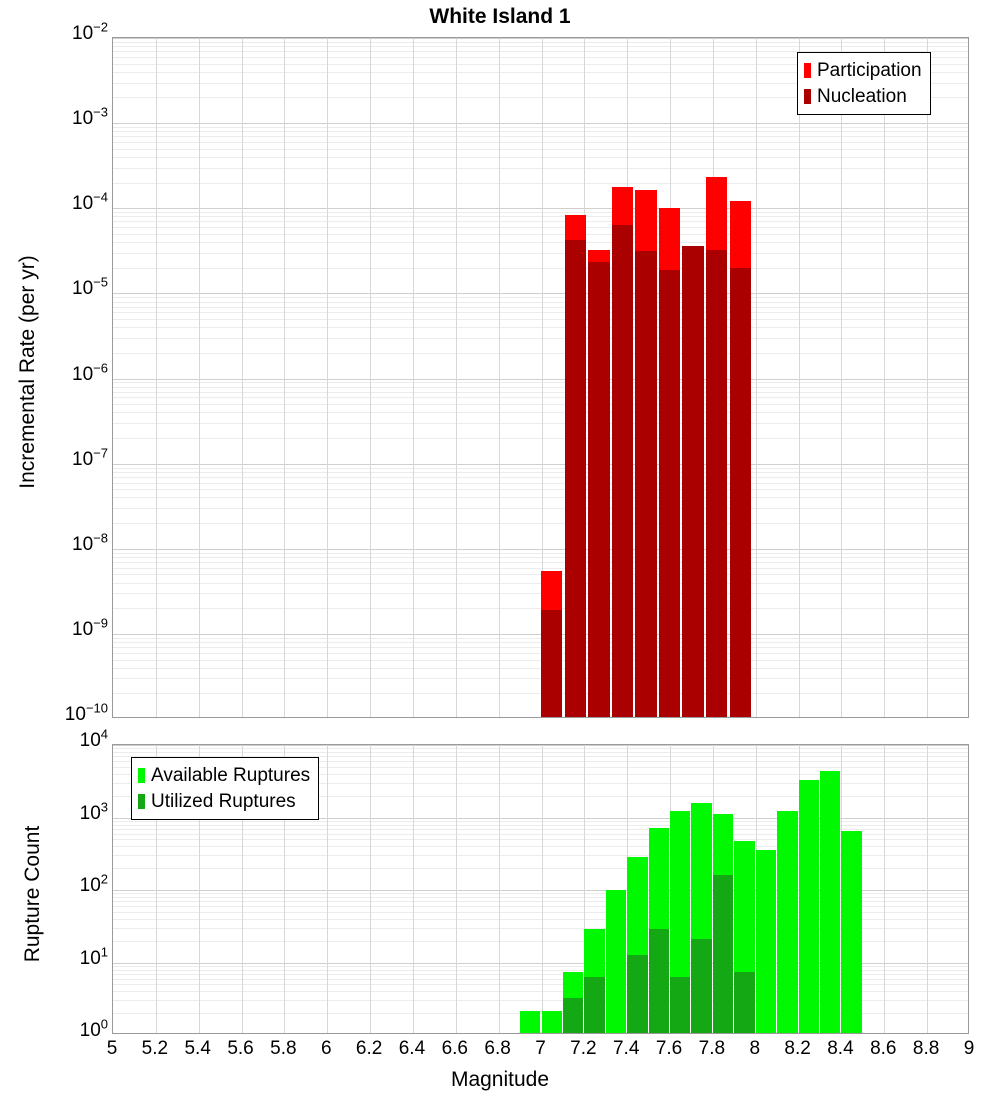 The image size is (1000, 1100). I want to click on x-axis-tick-label: 9, so click(969, 1048).